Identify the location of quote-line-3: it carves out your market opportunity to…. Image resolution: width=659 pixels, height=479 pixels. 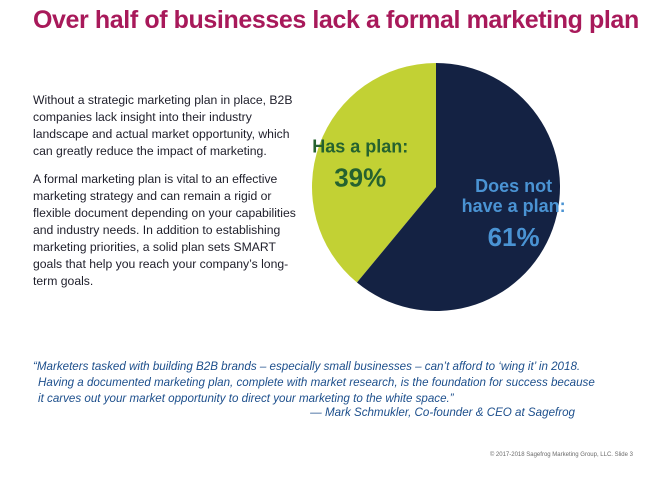
(246, 398).